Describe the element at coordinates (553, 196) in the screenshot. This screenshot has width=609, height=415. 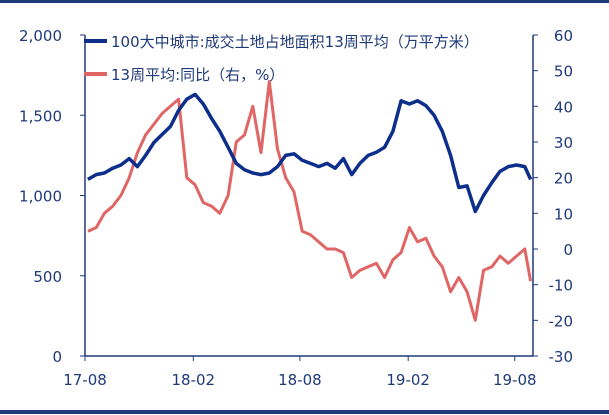
I see `right-y-axis-ticks: -30 -20 -10 0 10 20 30 40 50 60` at that location.